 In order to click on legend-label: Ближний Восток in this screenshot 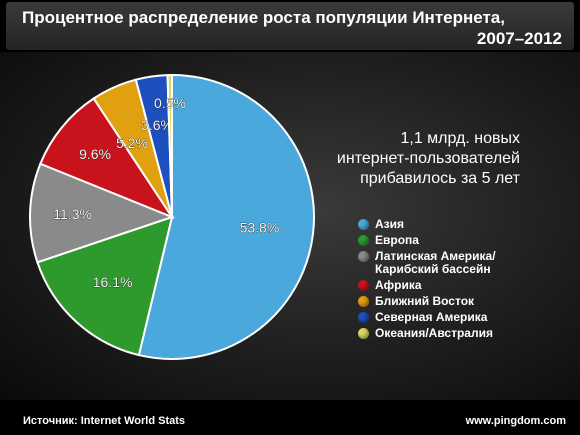, I will do `click(425, 301)`.